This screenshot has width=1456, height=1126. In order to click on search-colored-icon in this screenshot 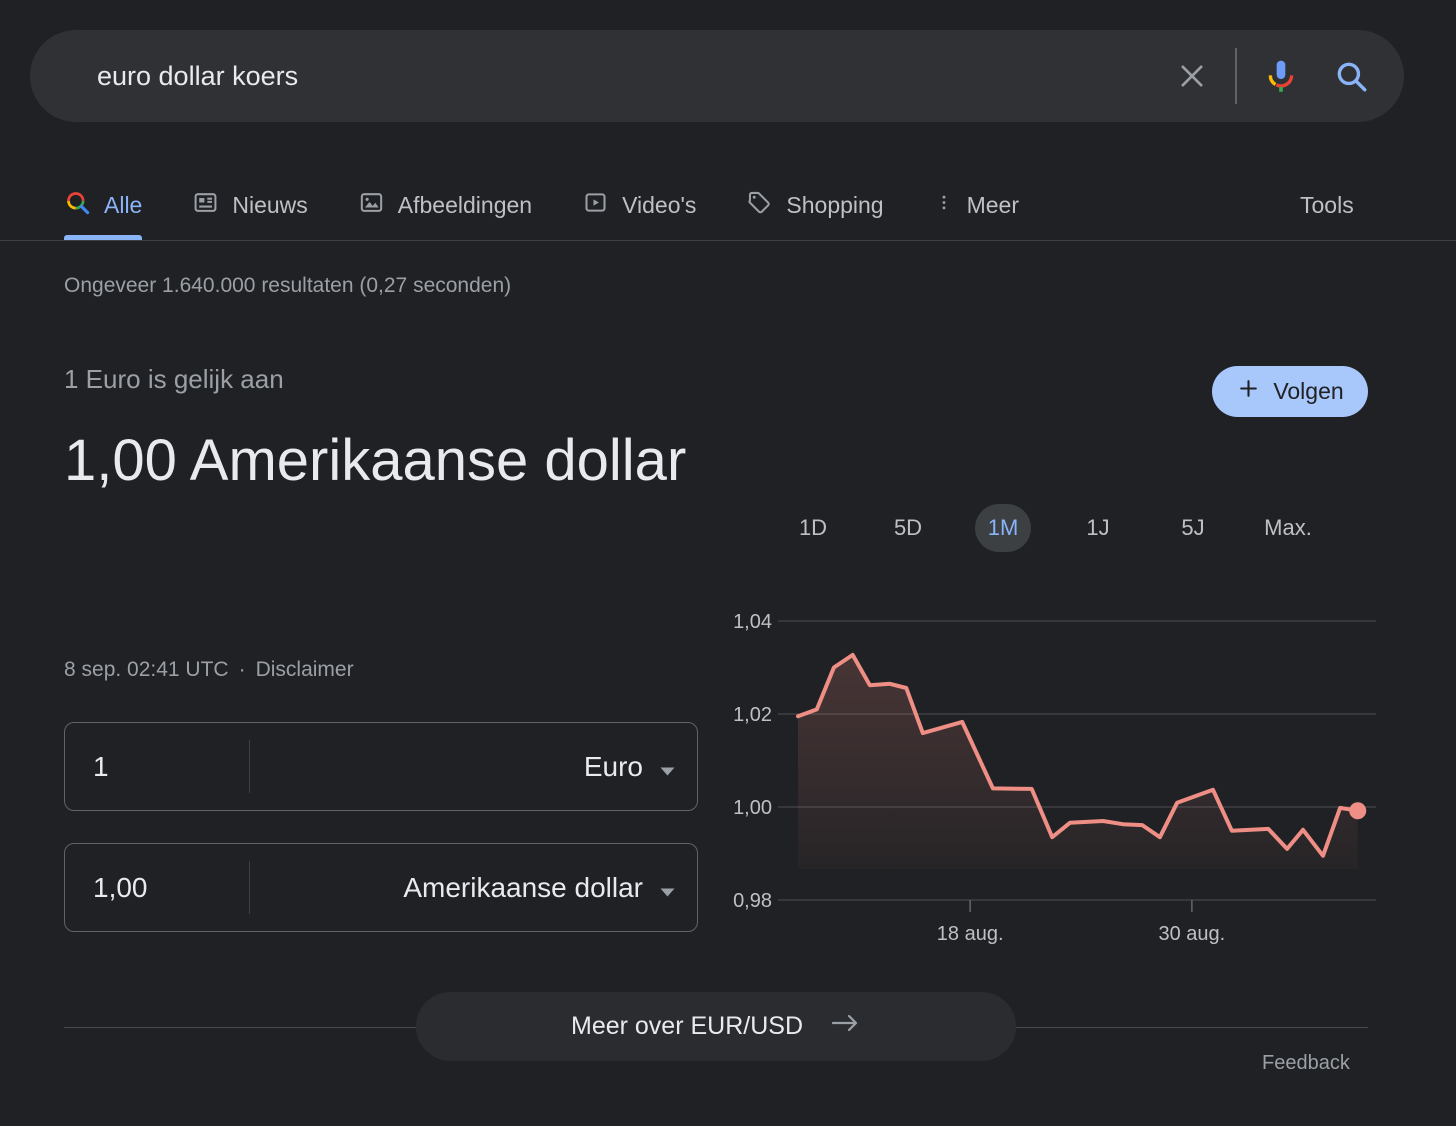, I will do `click(77, 205)`.